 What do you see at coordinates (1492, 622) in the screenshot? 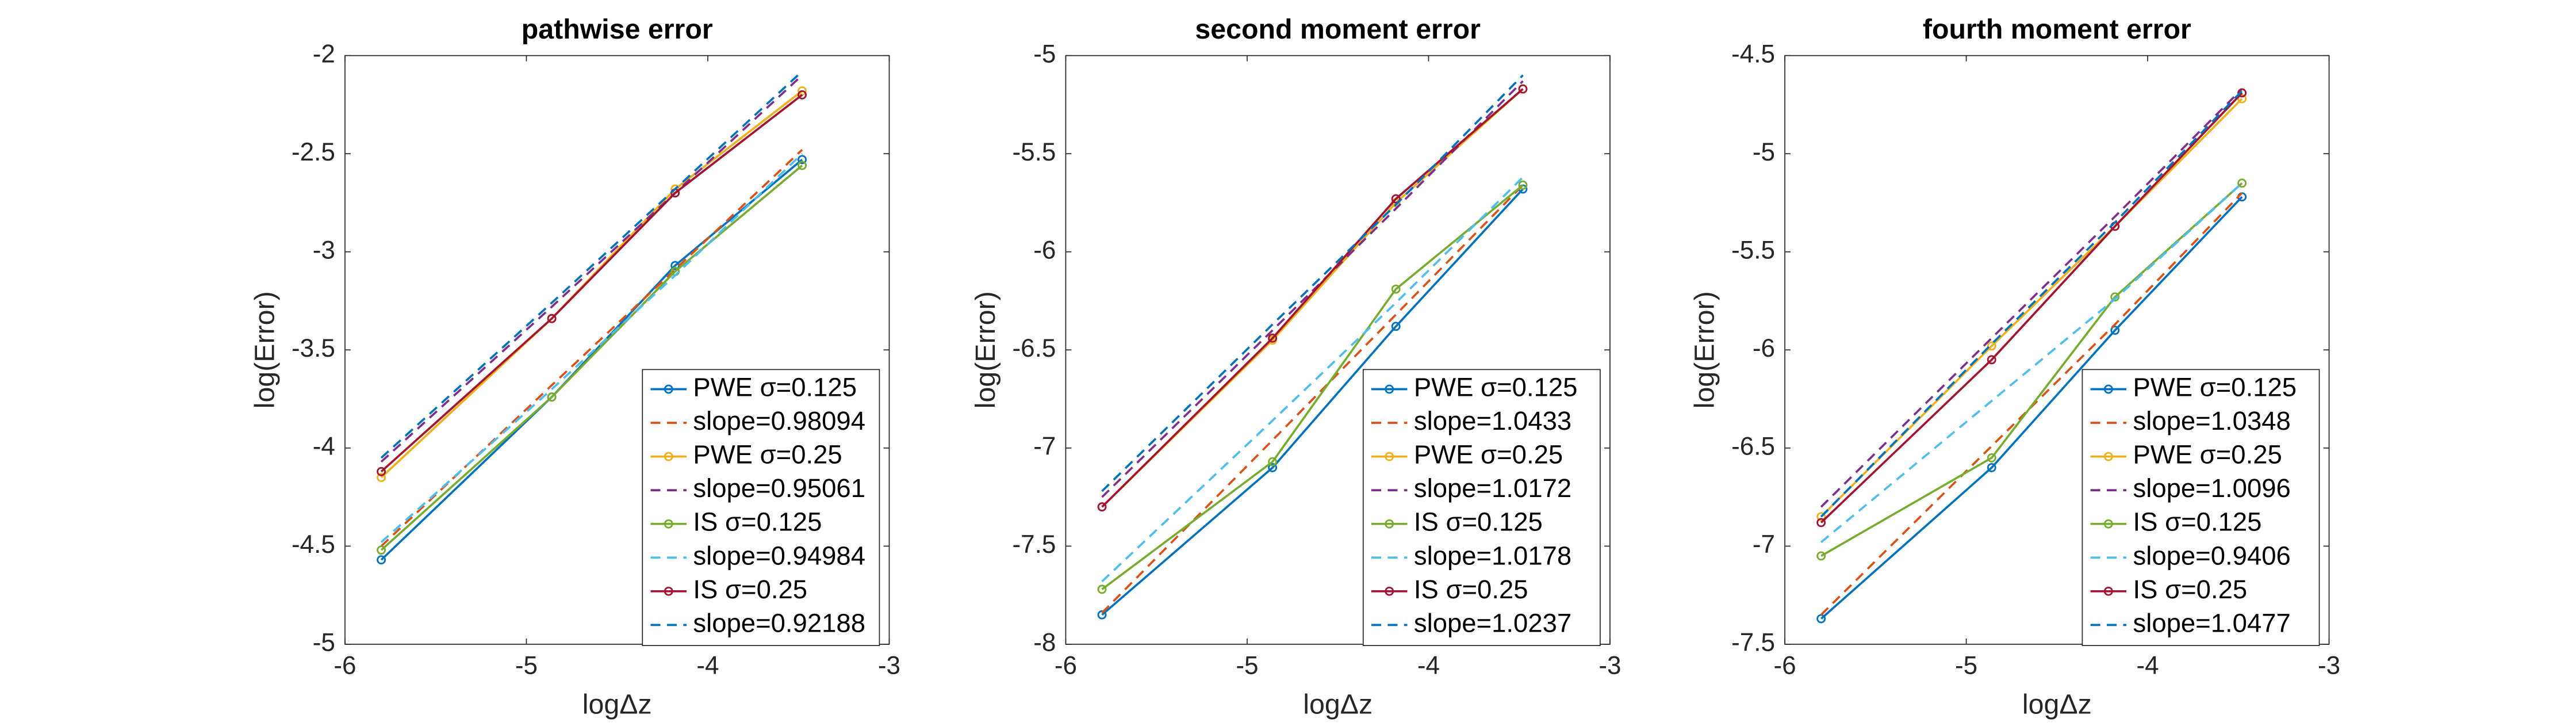
I see `legend-label: slope=1.0237` at bounding box center [1492, 622].